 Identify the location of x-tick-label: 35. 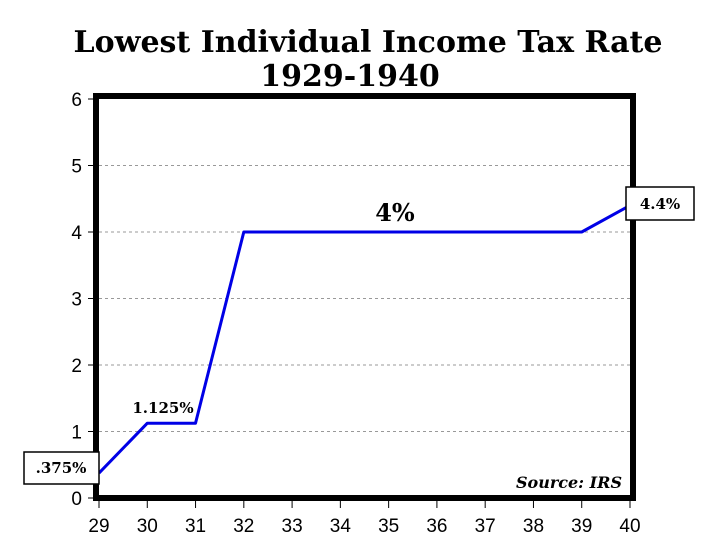
(388, 526).